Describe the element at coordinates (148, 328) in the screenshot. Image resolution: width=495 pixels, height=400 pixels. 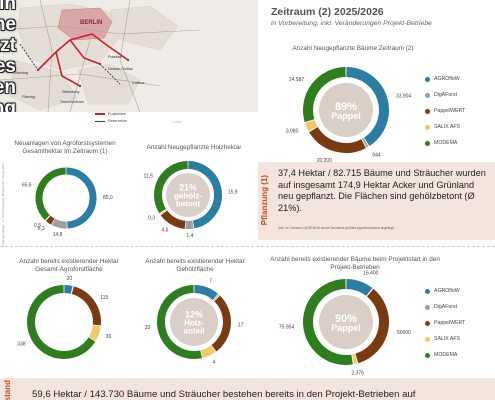
I see `donut-value-label: 33` at that location.